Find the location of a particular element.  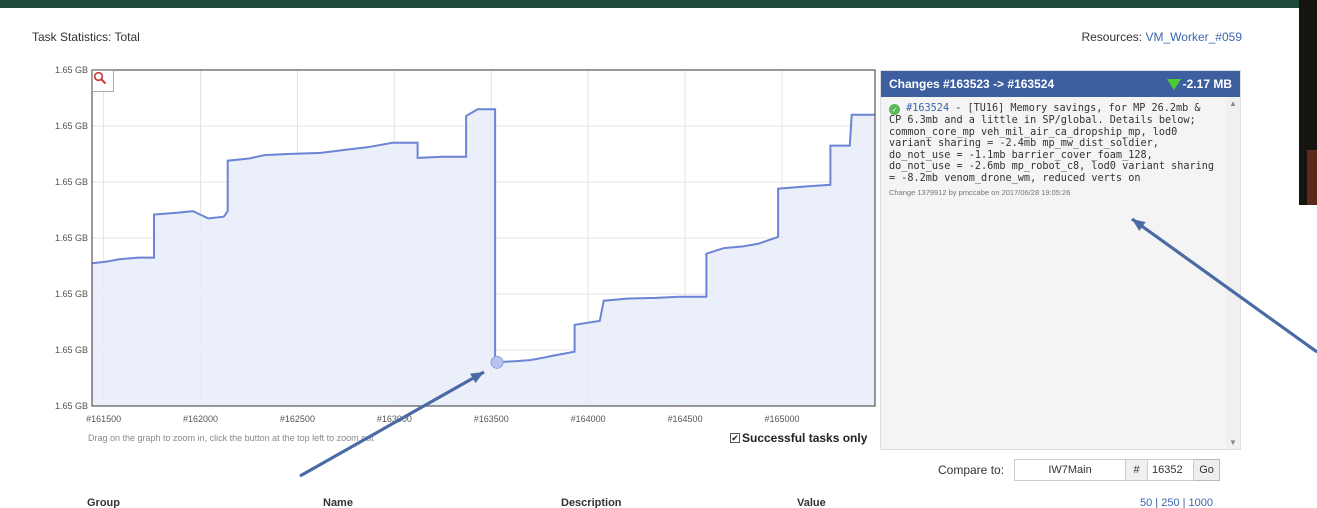

x-tick-label: #162500 is located at coordinates (297, 419).